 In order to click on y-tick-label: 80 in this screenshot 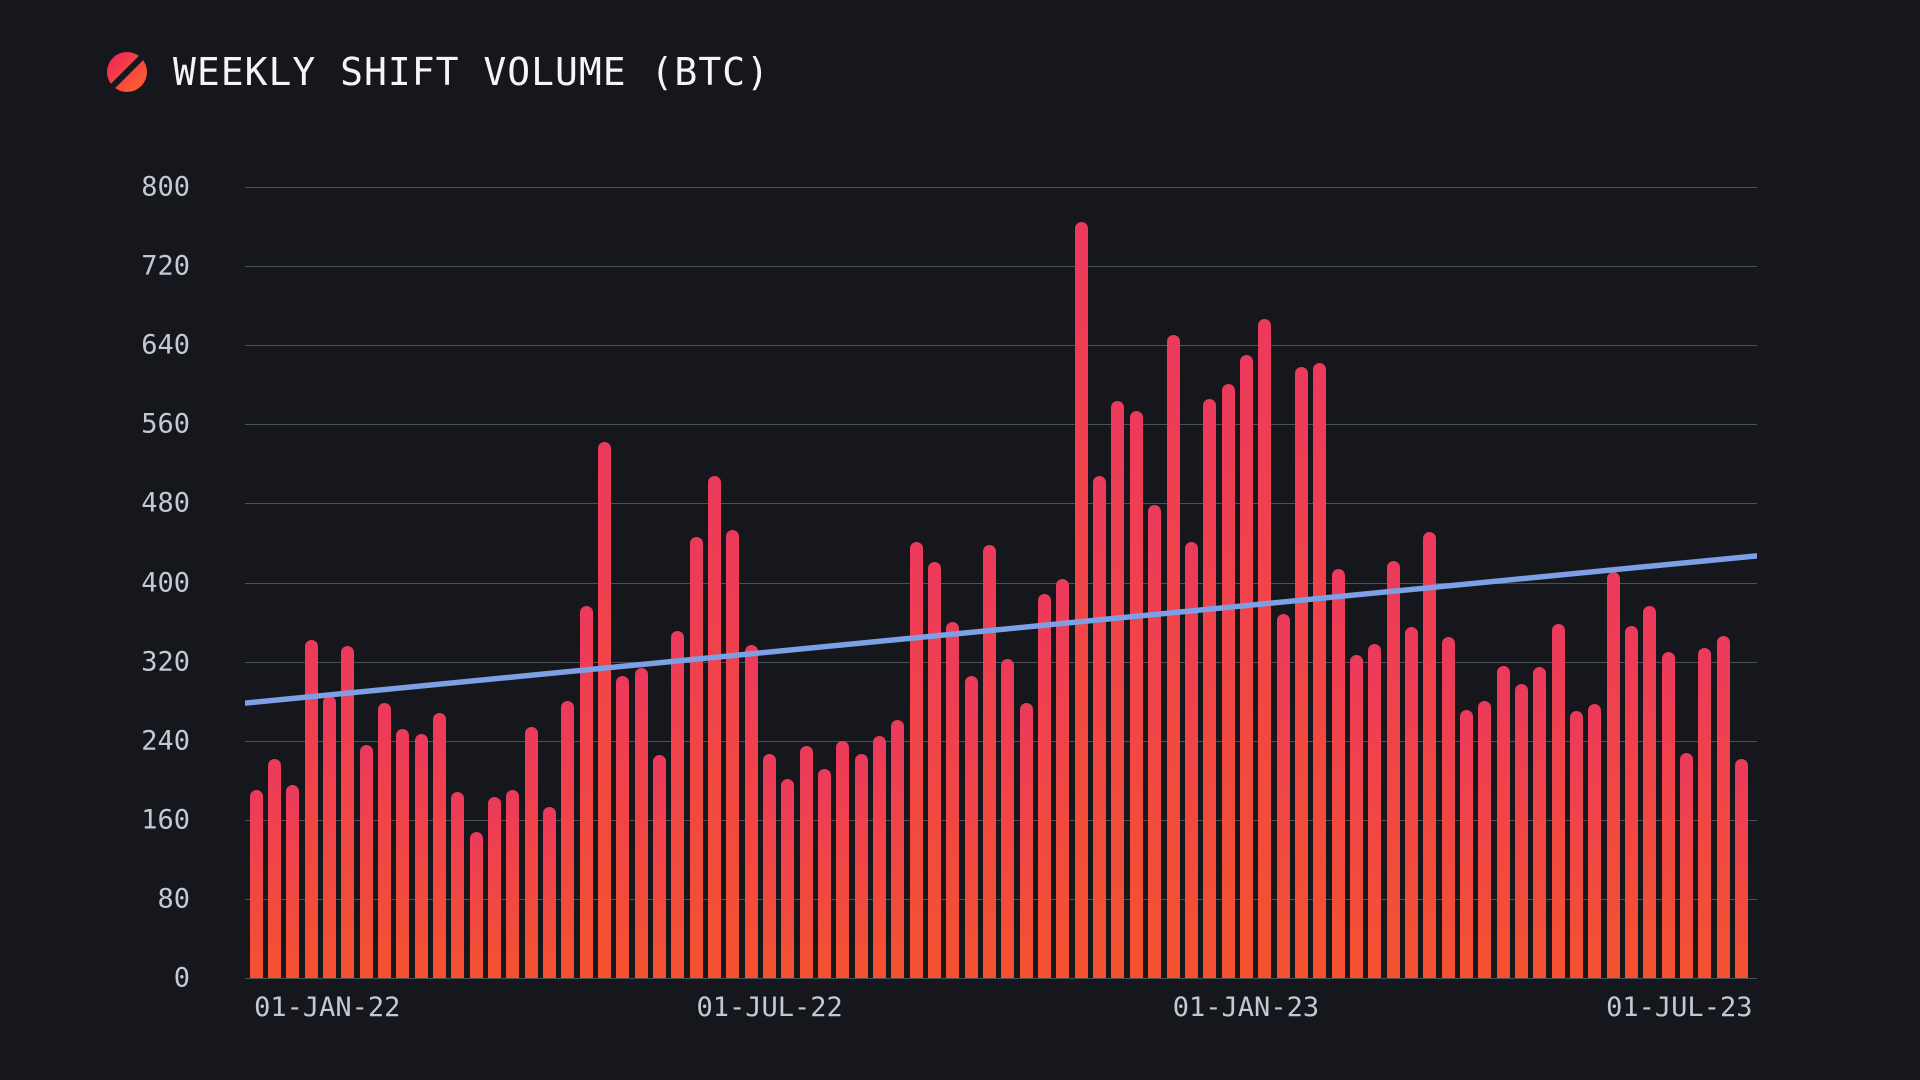, I will do `click(173, 899)`.